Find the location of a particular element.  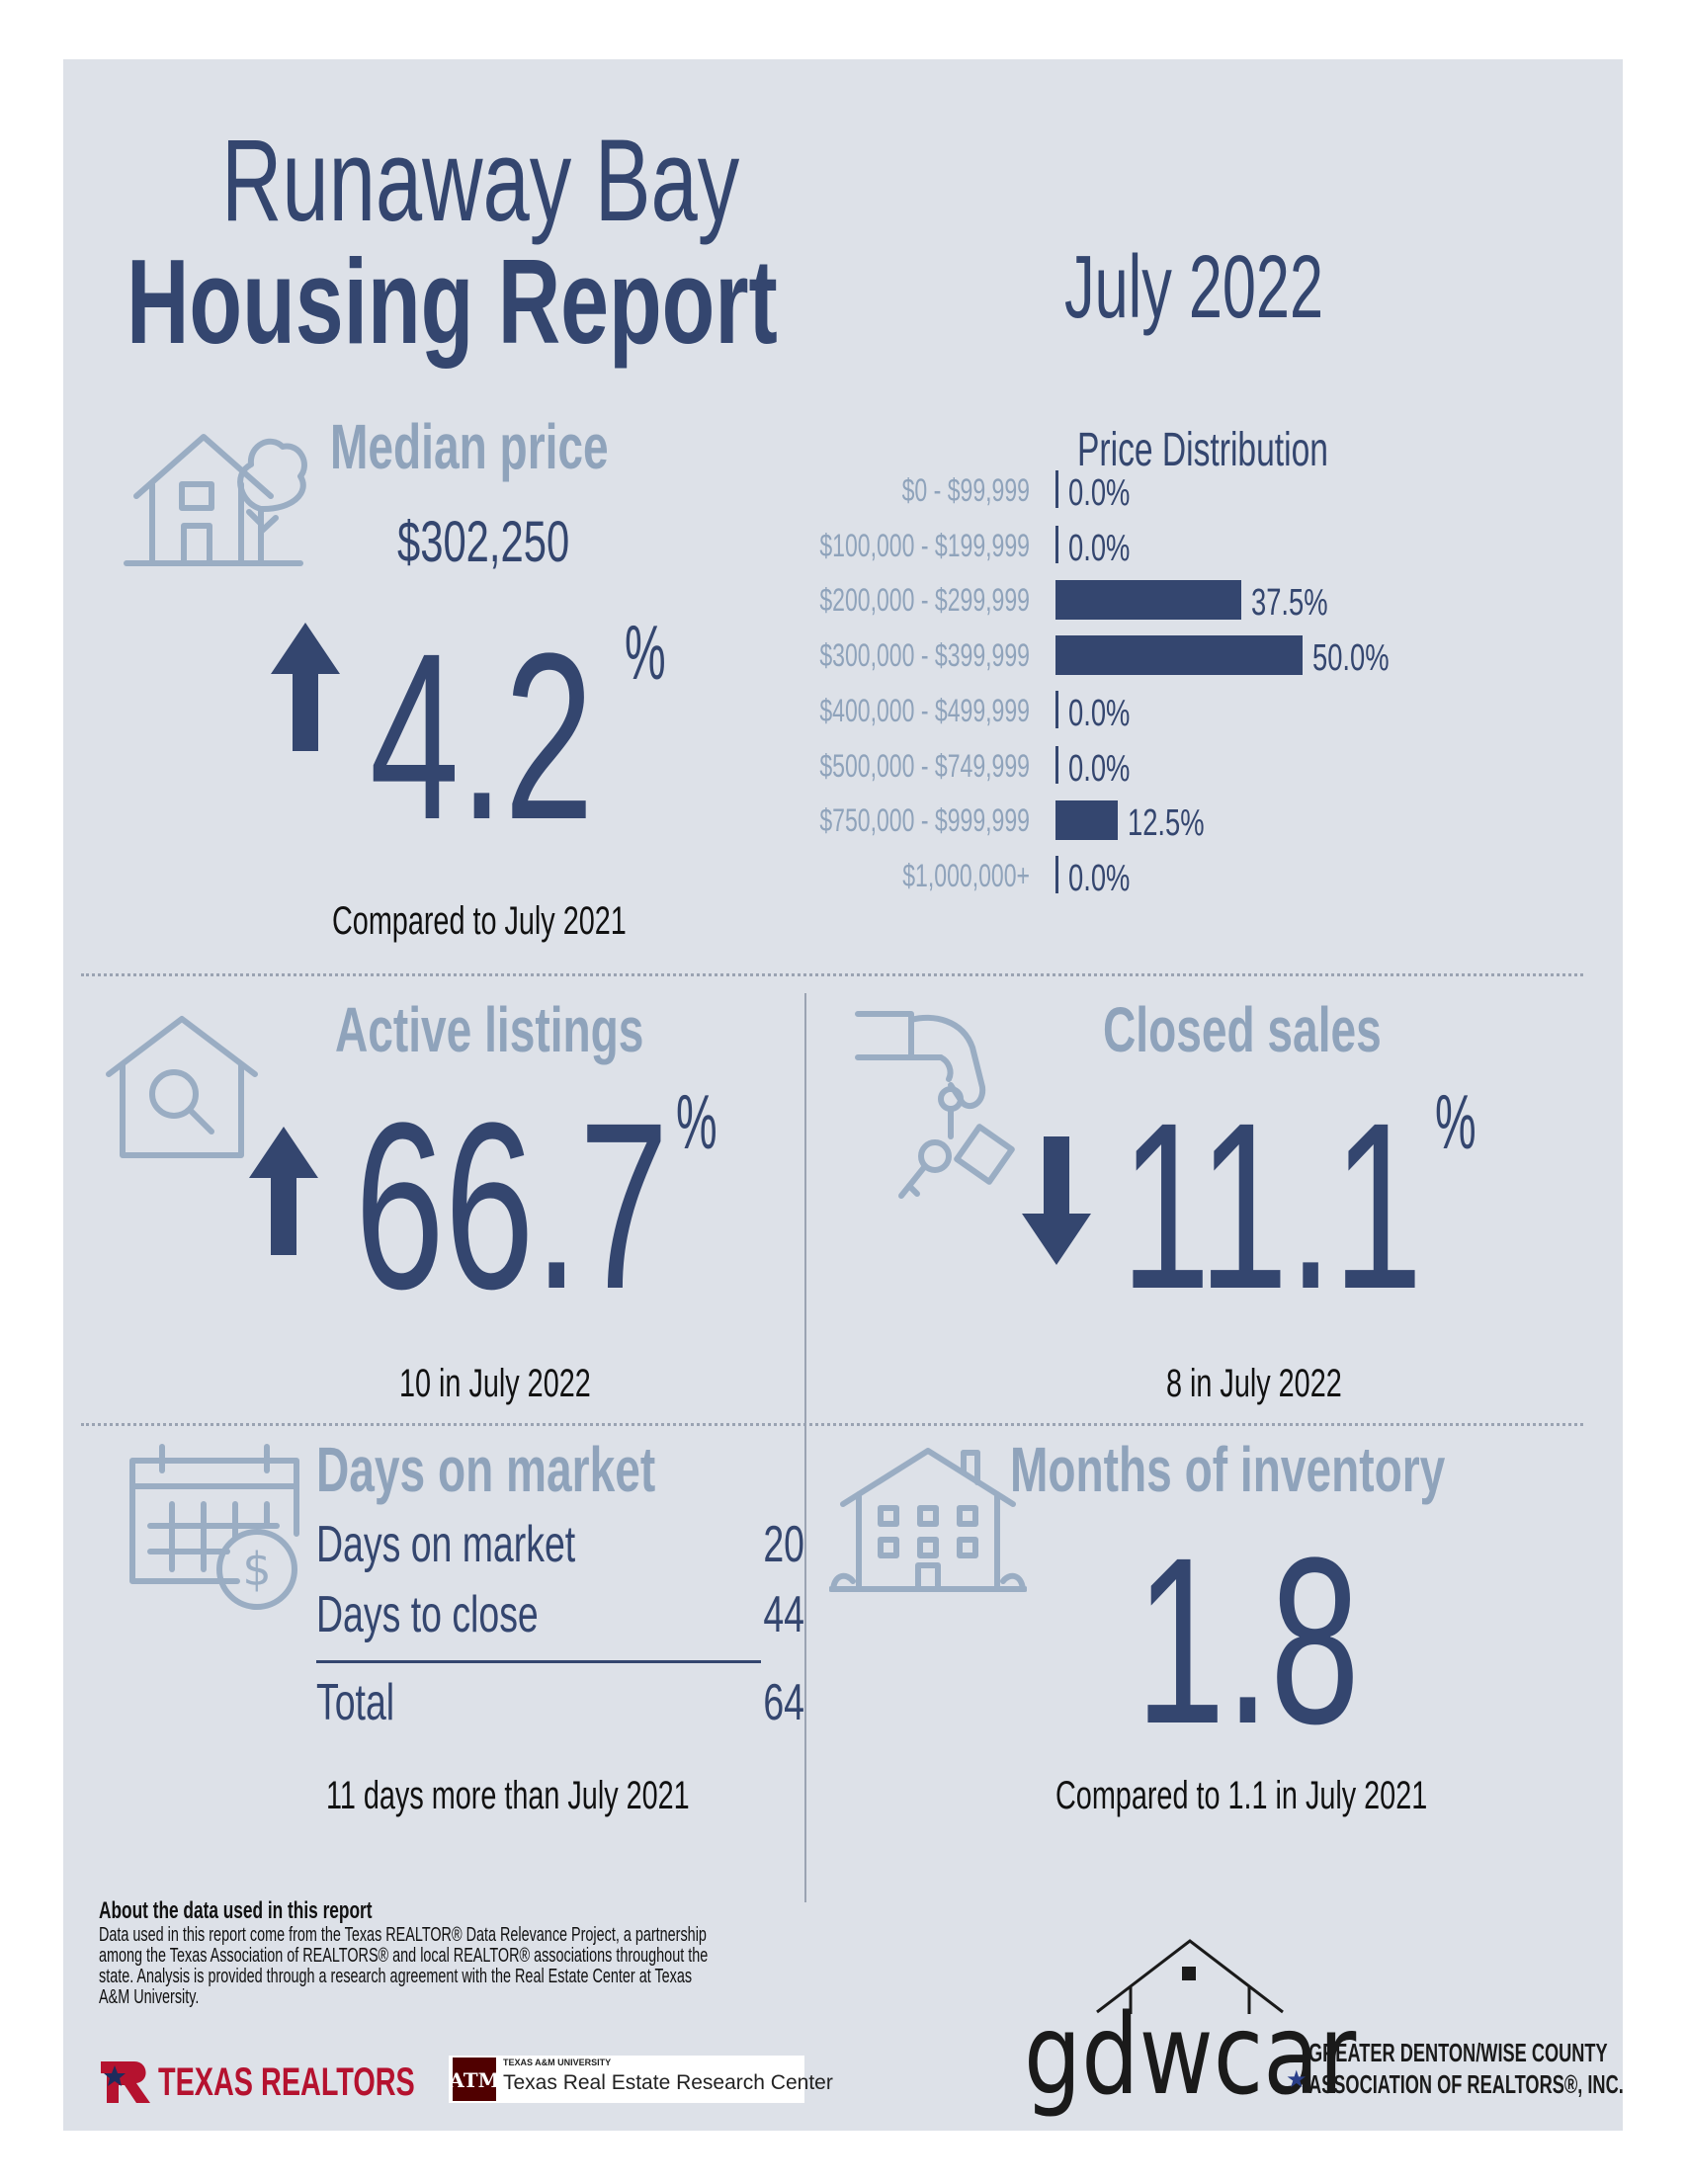

median-price-change: 4.2 is located at coordinates (482, 736).